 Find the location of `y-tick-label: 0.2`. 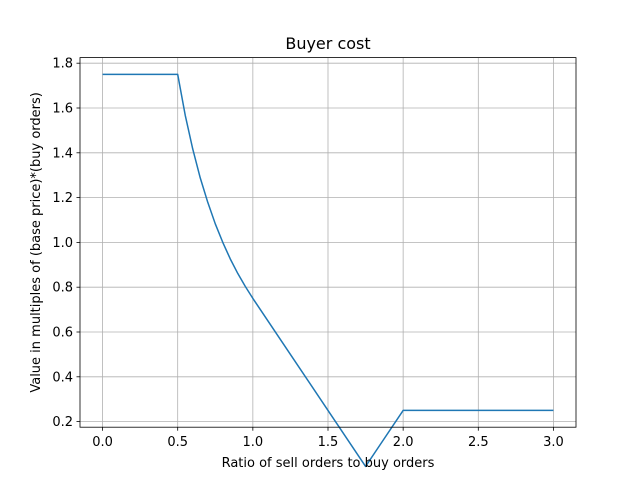

y-tick-label: 0.2 is located at coordinates (62, 422).